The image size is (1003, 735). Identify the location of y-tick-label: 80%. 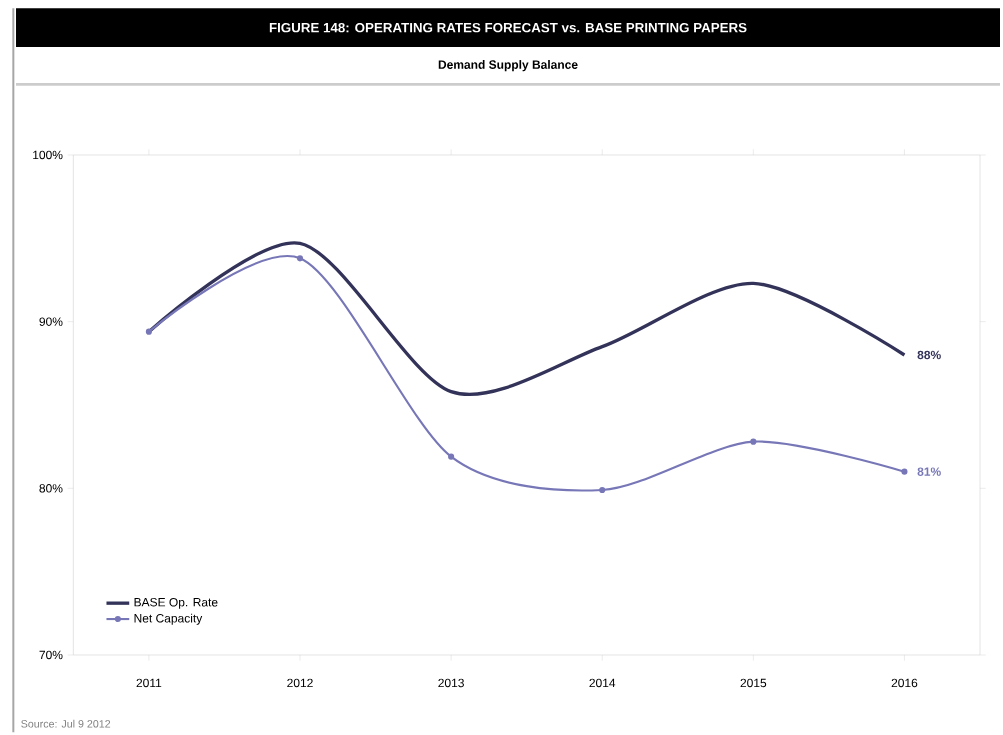
(51, 488).